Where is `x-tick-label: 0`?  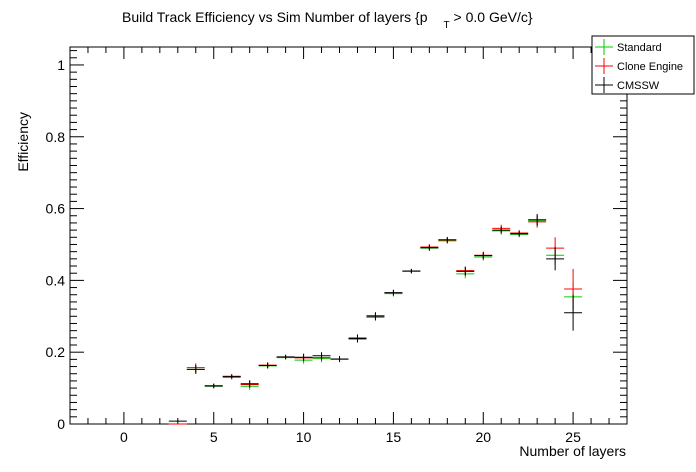
x-tick-label: 0 is located at coordinates (124, 437).